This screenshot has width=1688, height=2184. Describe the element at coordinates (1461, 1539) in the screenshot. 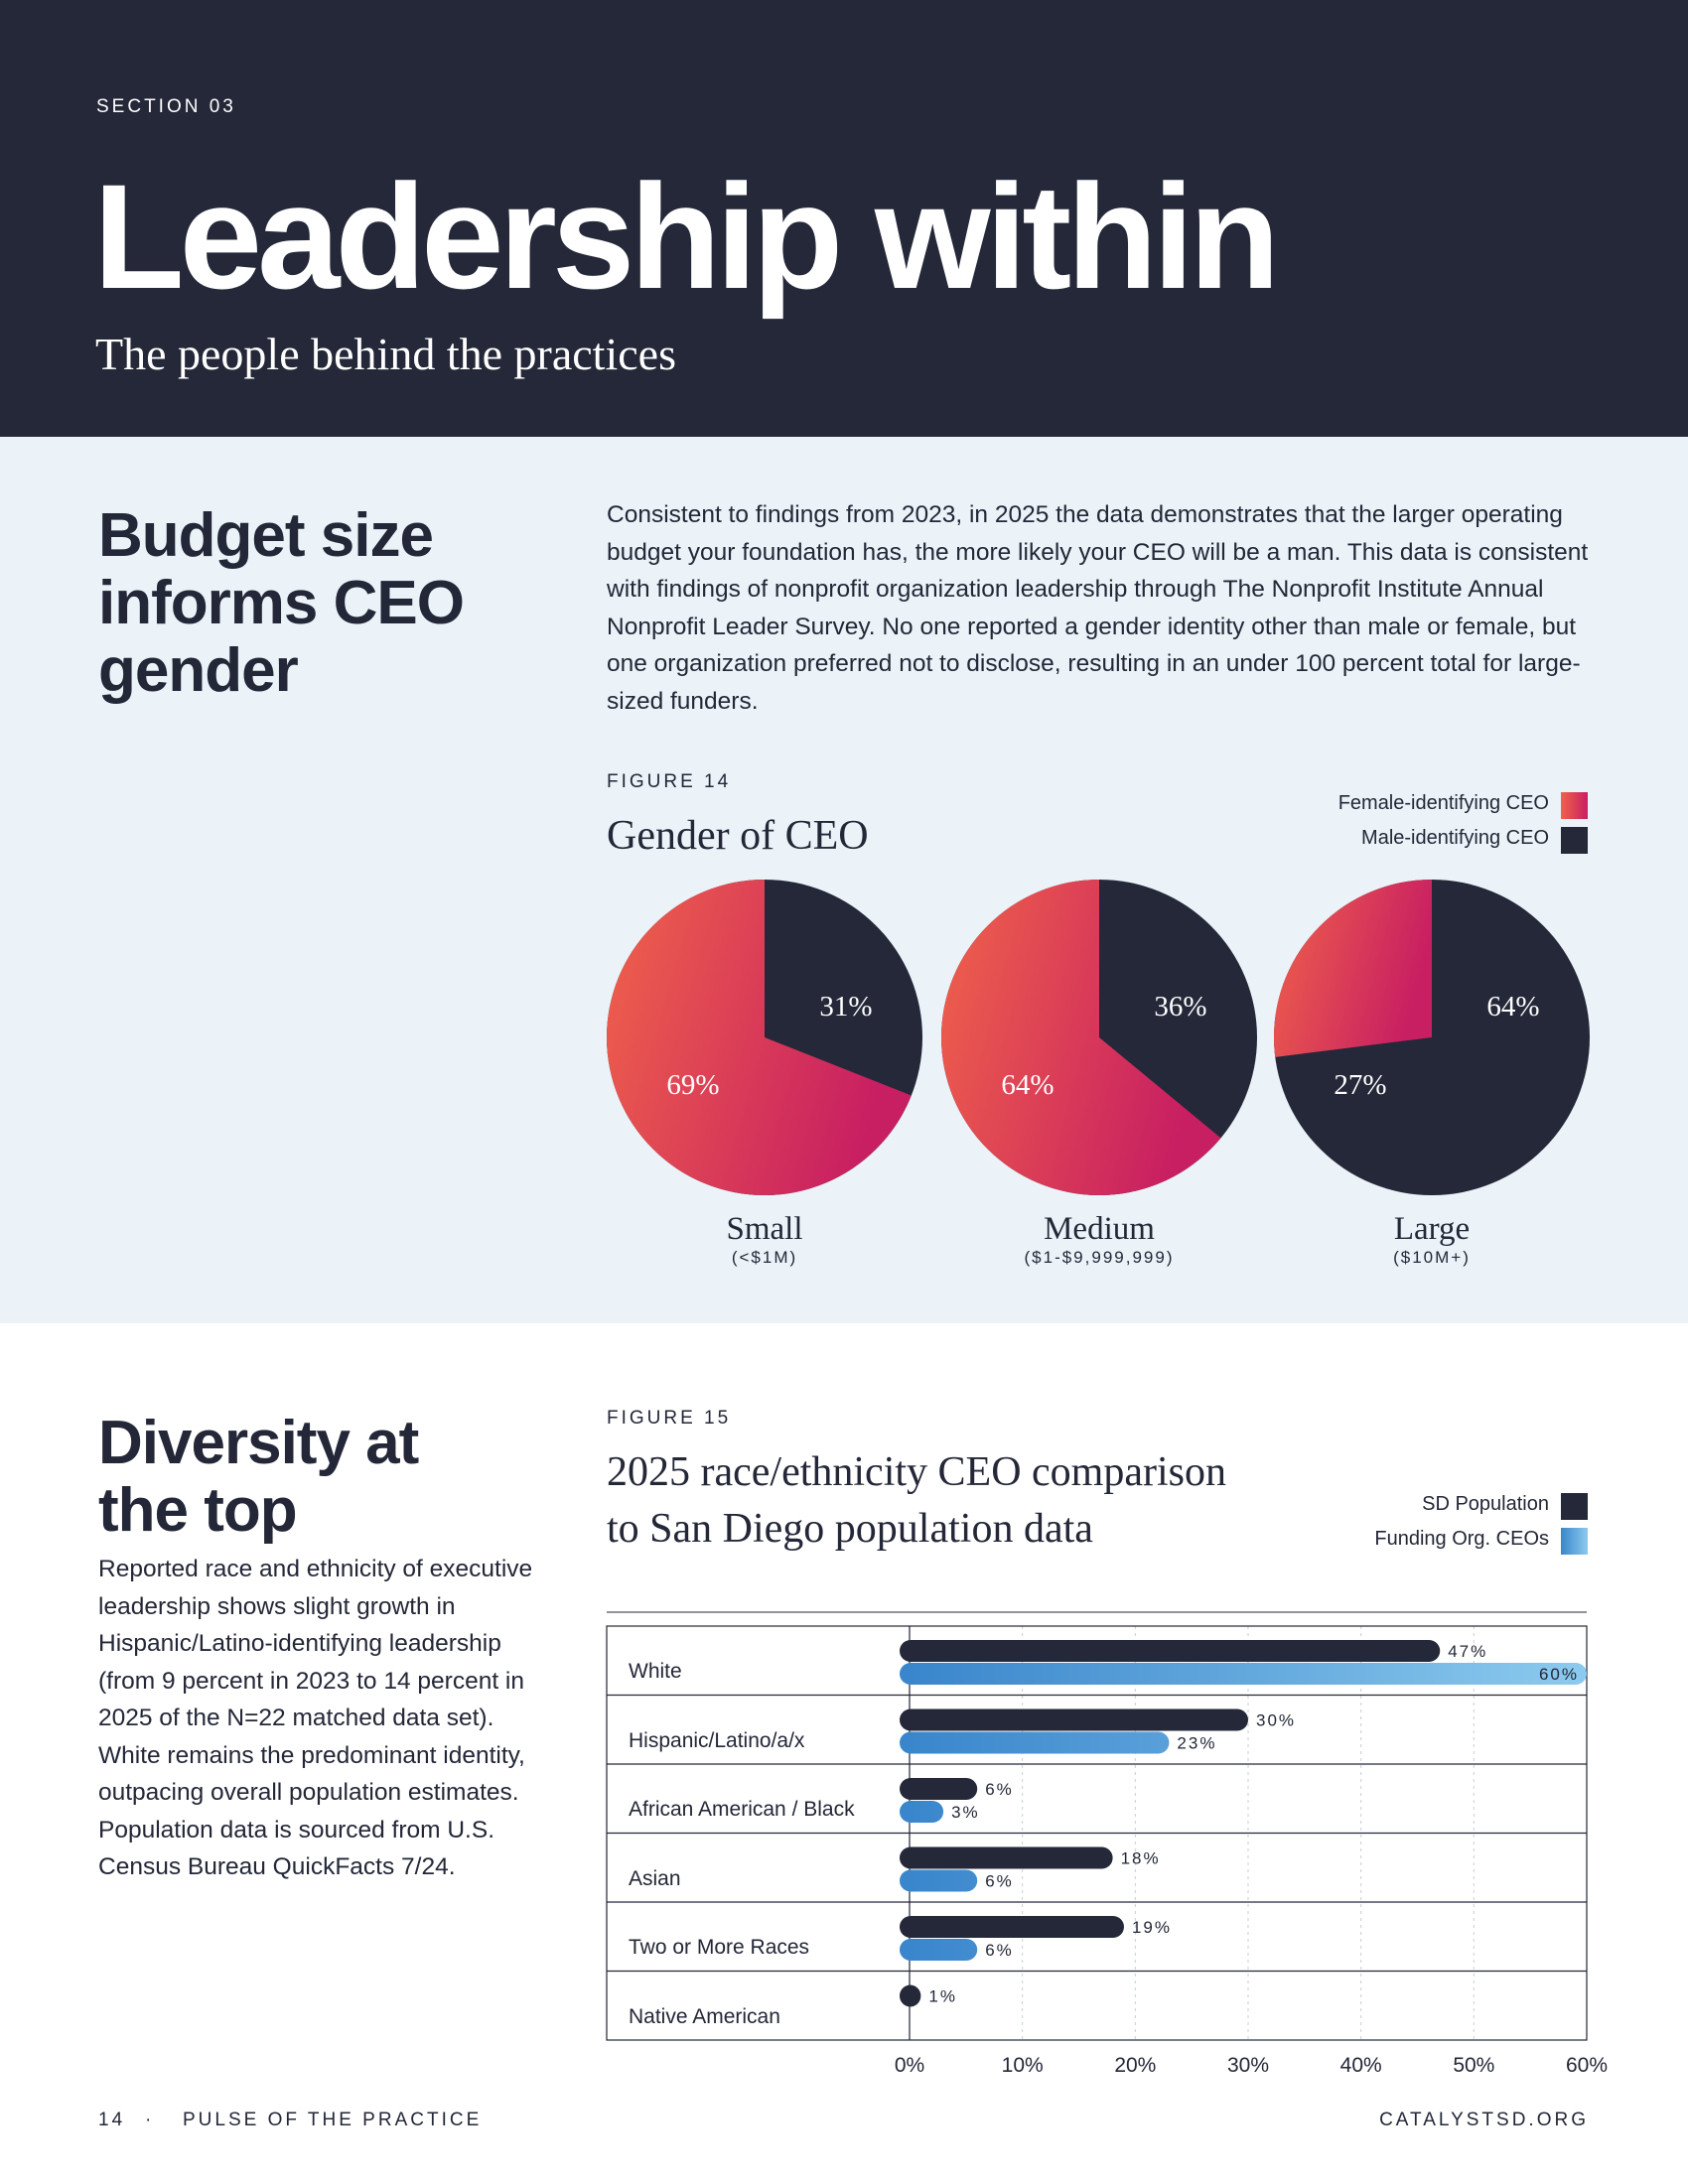

I see `legend-ceo-label: Funding Org. CEOs` at that location.